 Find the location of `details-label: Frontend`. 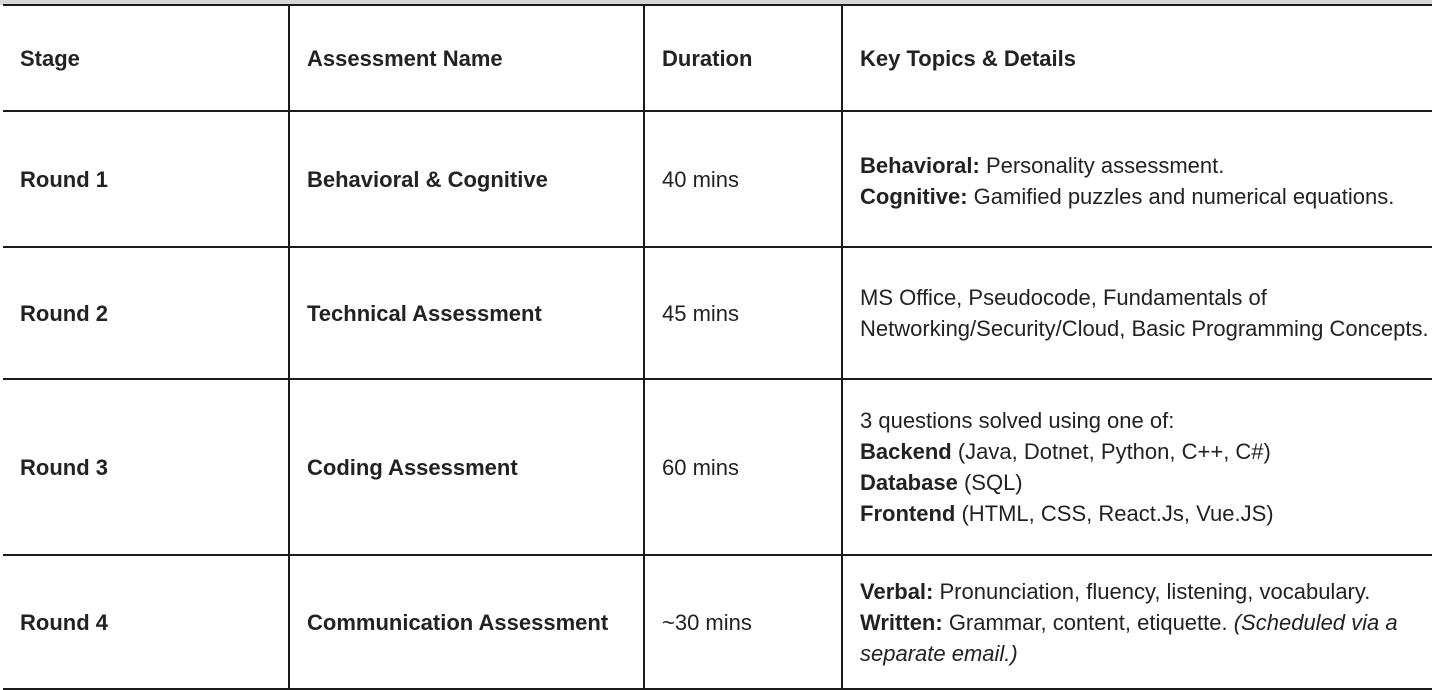

details-label: Frontend is located at coordinates (908, 513).